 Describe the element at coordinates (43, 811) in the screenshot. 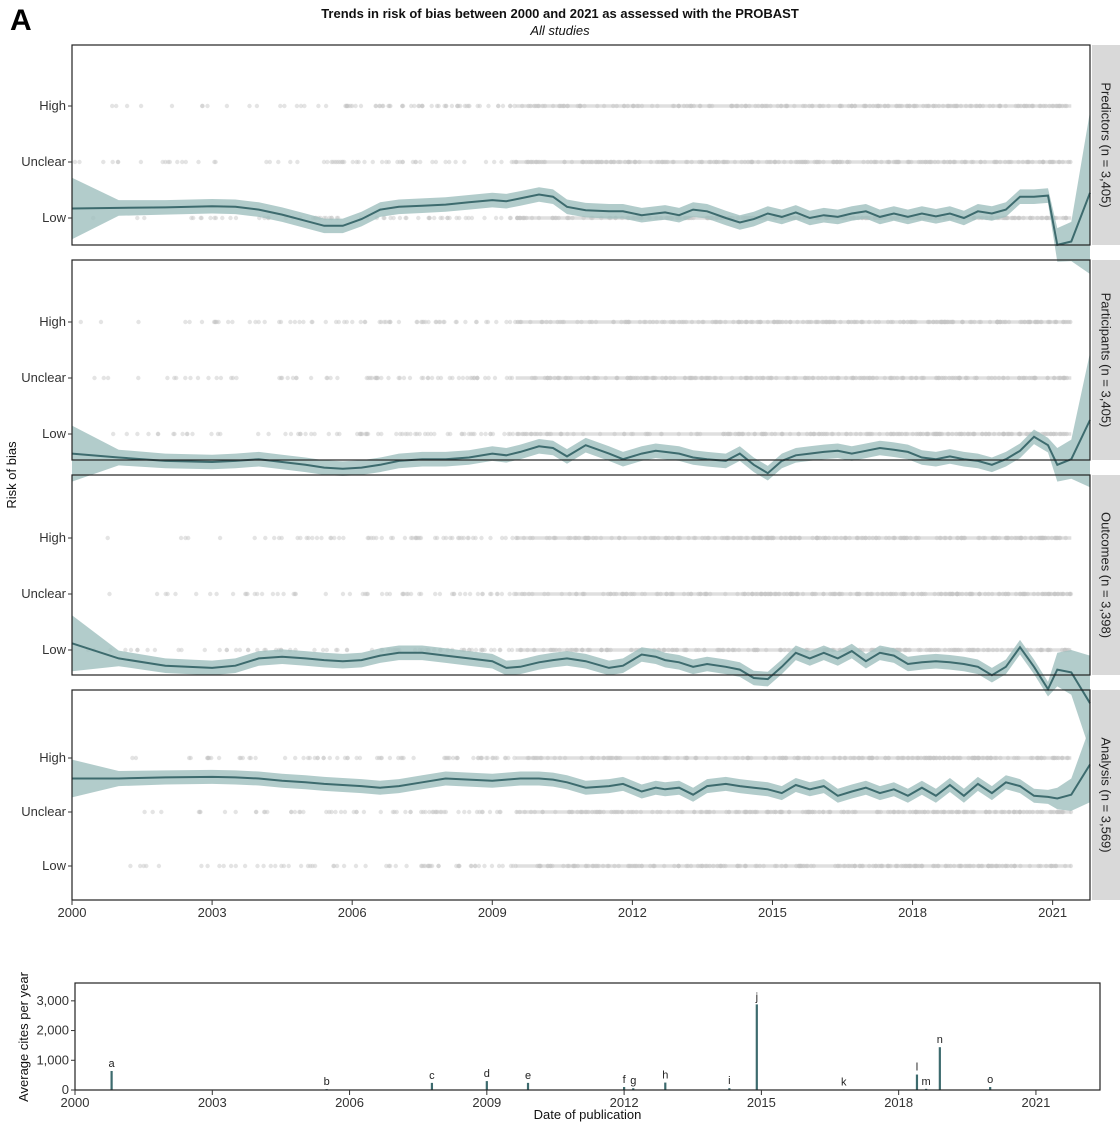

I see `y-tick-label: Unclear` at that location.